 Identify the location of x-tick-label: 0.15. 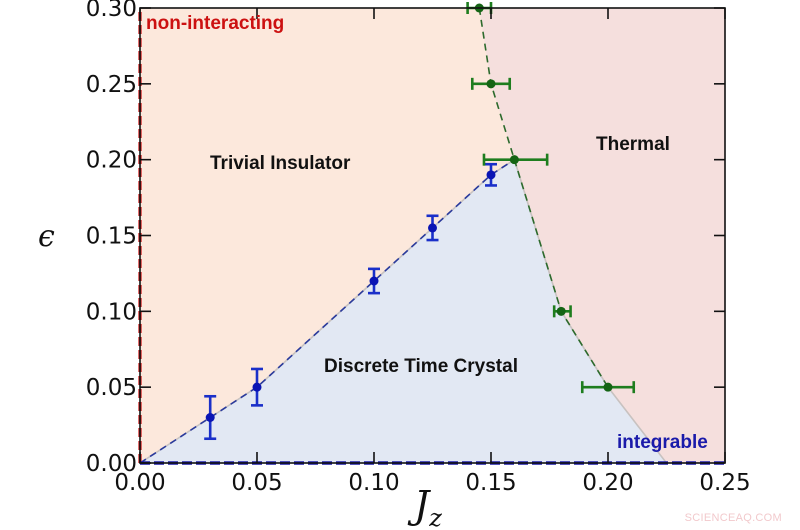
(490, 483).